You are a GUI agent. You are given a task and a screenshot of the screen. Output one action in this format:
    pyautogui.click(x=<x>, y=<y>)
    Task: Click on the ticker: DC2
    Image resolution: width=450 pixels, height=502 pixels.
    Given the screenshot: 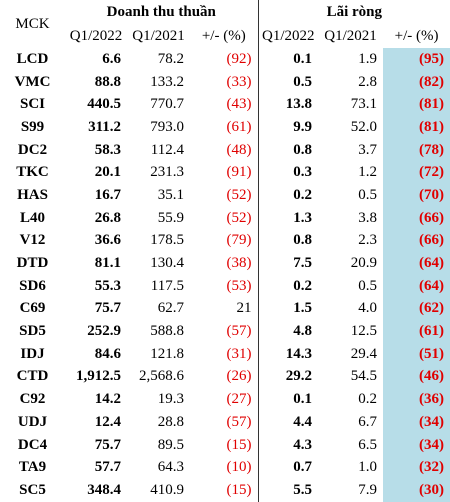 What is the action you would take?
    pyautogui.click(x=32, y=149)
    